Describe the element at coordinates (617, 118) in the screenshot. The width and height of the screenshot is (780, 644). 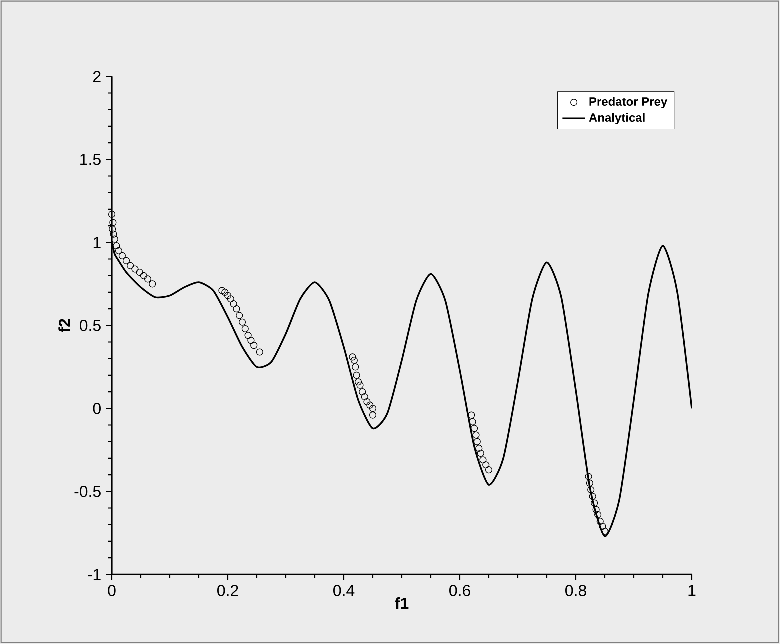
I see `legend-label: Analytical` at that location.